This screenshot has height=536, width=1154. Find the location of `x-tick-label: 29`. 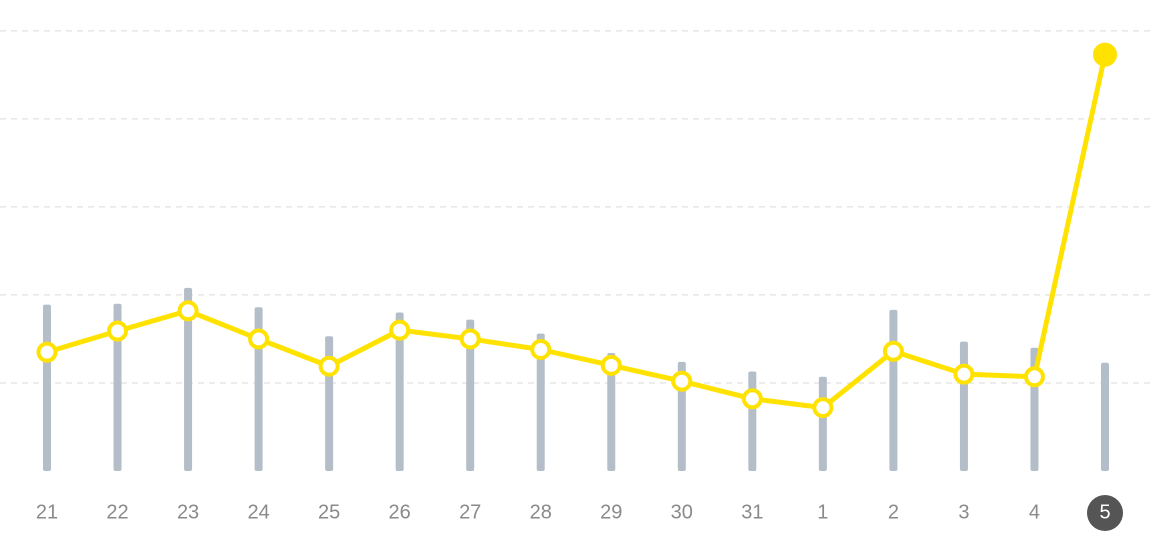

x-tick-label: 29 is located at coordinates (611, 512).